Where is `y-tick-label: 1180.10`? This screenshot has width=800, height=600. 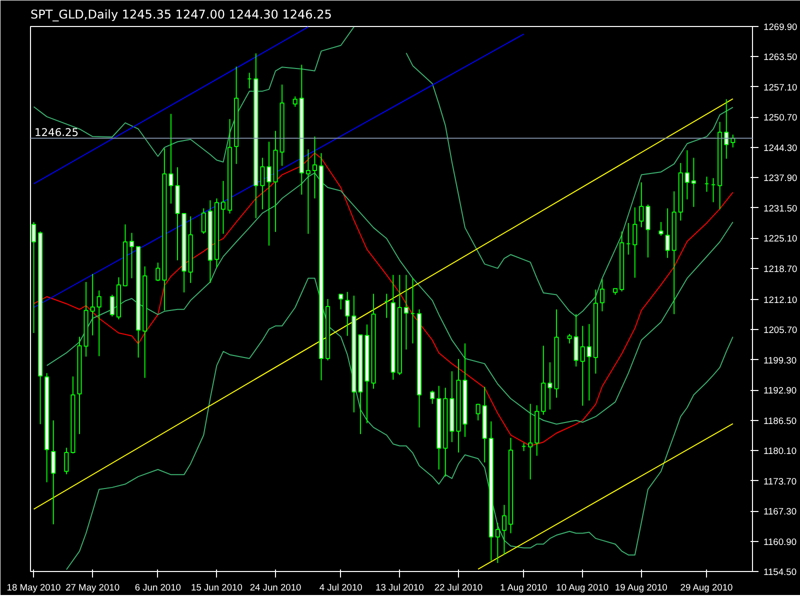 y-tick-label: 1180.10 is located at coordinates (780, 451).